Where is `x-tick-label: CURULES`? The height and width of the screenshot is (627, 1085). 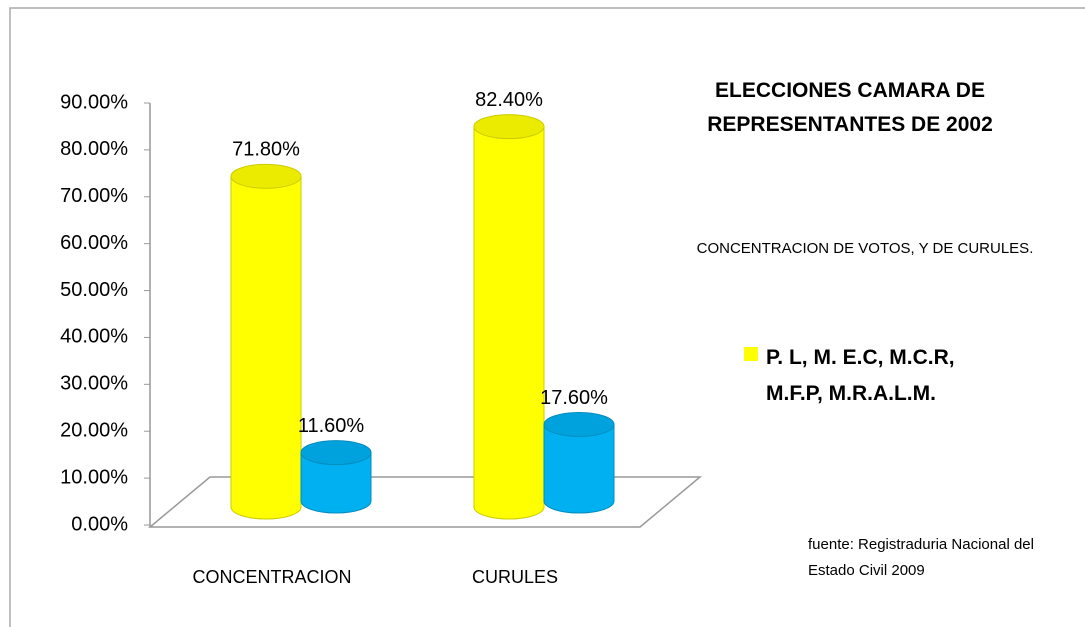 x-tick-label: CURULES is located at coordinates (515, 577).